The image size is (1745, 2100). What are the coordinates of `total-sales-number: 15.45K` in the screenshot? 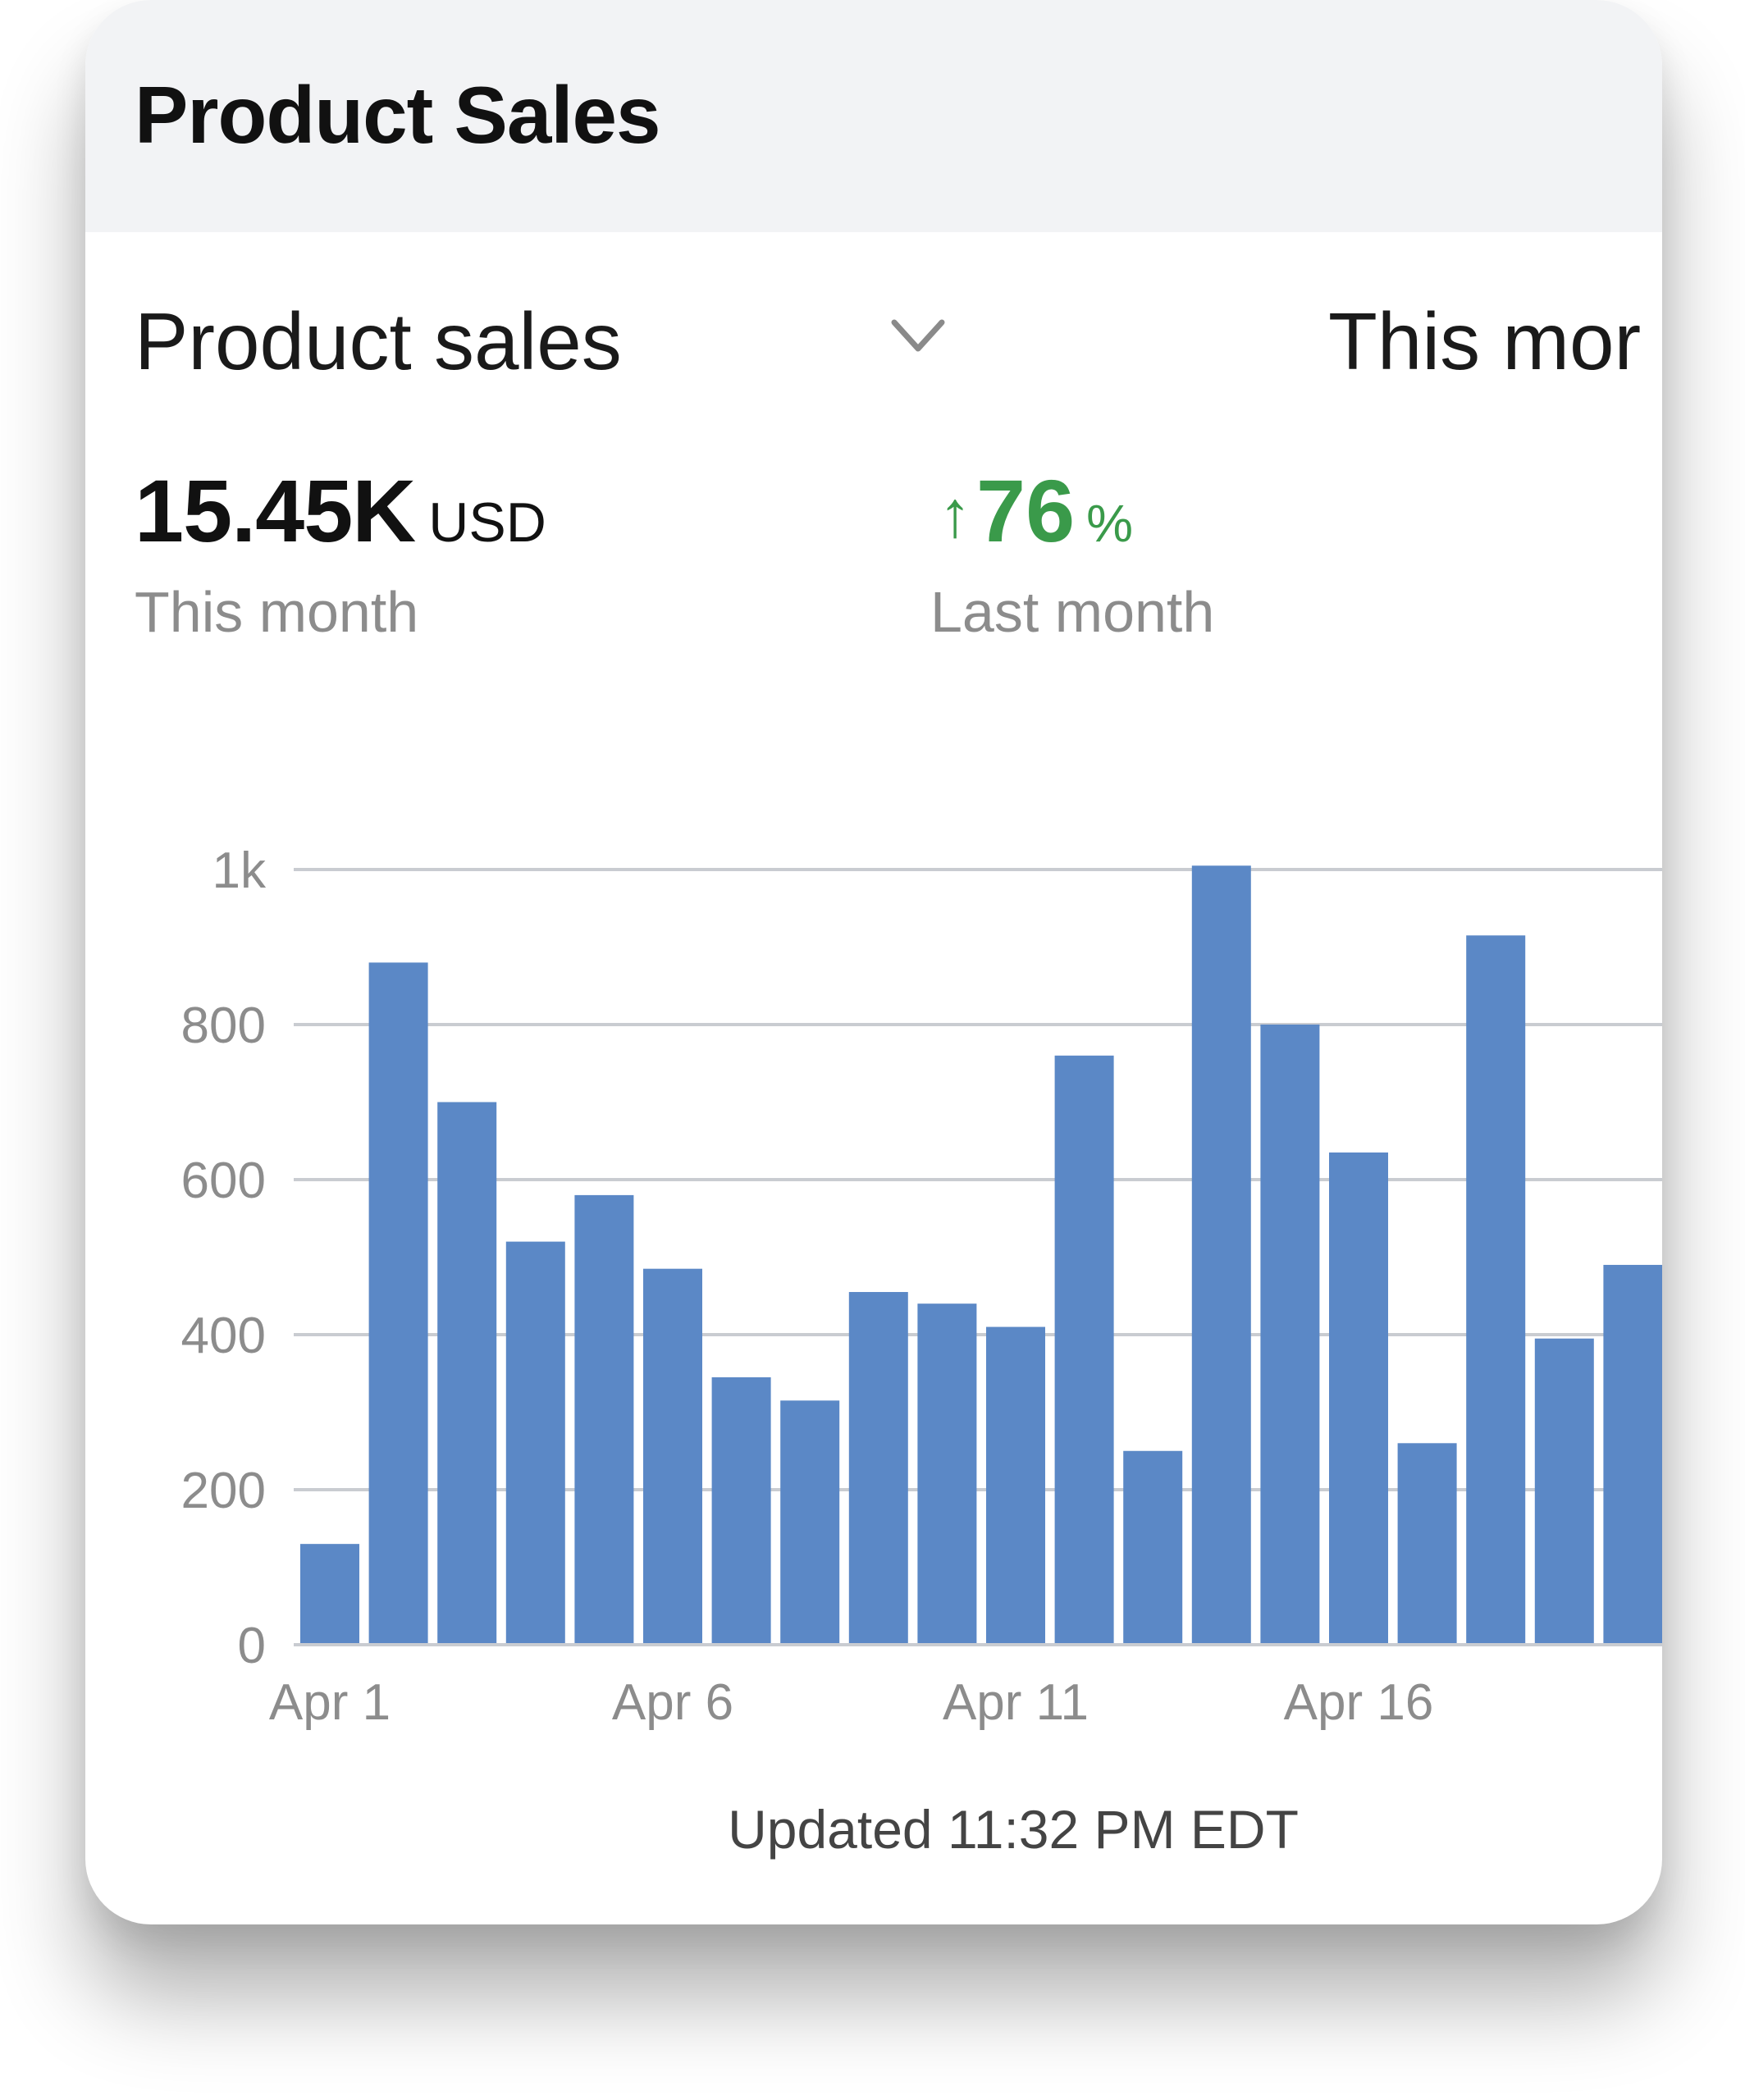 It's located at (275, 511).